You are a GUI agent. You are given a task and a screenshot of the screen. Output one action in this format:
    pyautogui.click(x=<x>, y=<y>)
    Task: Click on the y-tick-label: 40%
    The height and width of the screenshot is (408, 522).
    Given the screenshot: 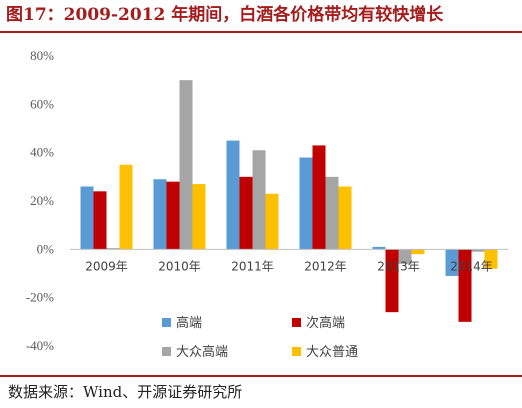 What is the action you would take?
    pyautogui.click(x=42, y=152)
    